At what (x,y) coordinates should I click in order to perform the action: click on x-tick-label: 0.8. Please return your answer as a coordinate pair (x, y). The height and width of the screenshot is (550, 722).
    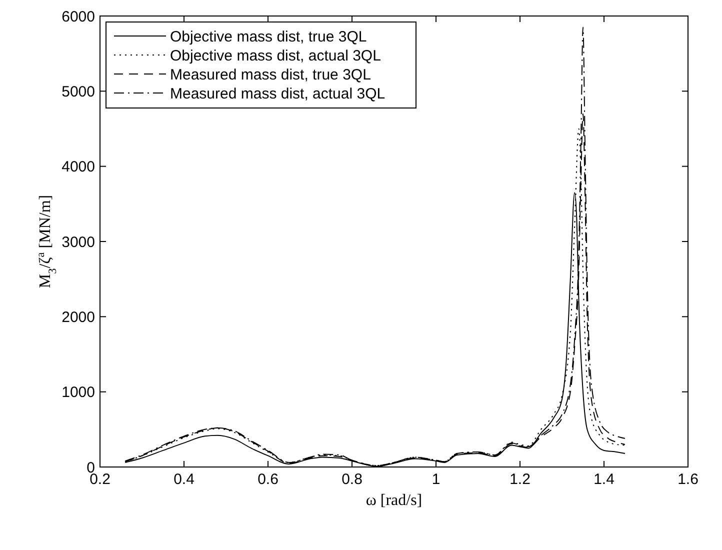
    Looking at the image, I should click on (352, 479).